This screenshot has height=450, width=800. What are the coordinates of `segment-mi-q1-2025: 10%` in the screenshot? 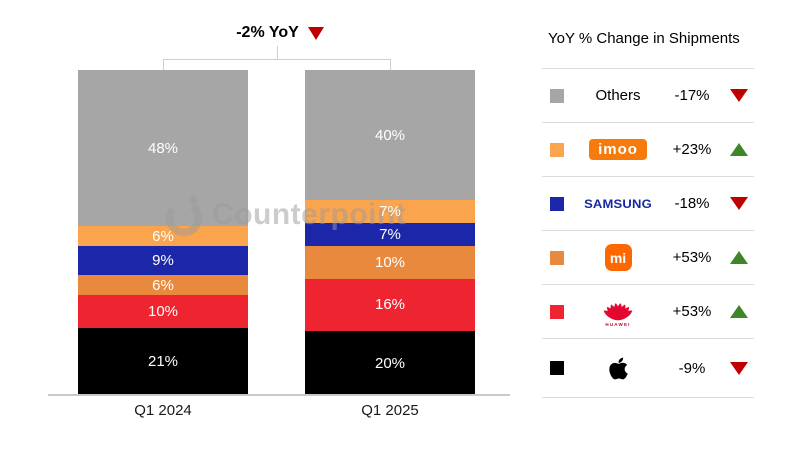 It's located at (390, 262).